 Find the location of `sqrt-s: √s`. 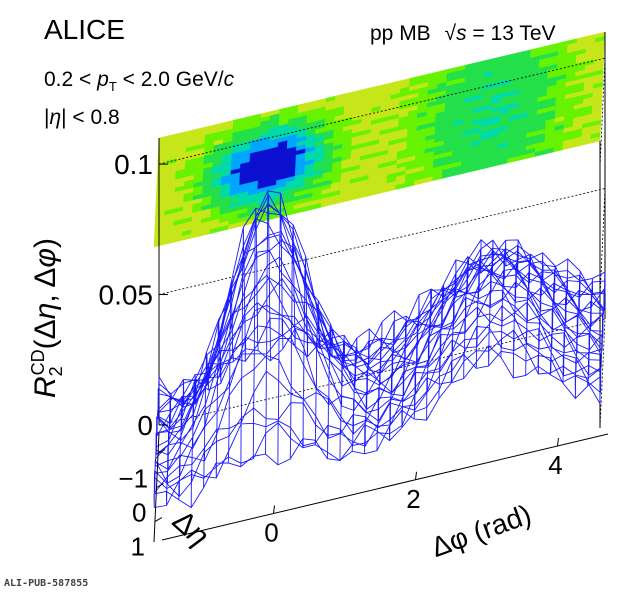

sqrt-s: √s is located at coordinates (455, 33).